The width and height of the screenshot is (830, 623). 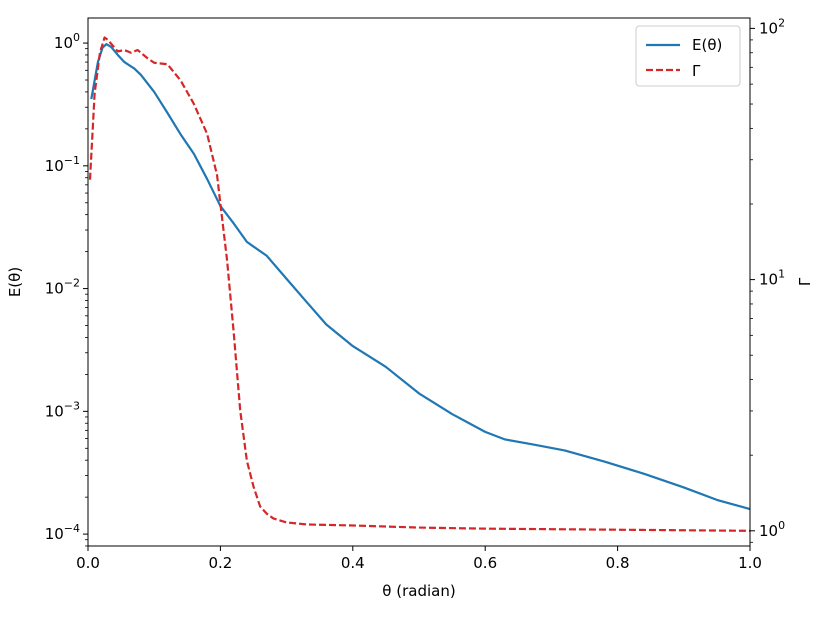 I want to click on legend: E(θ) Γ, so click(x=688, y=56).